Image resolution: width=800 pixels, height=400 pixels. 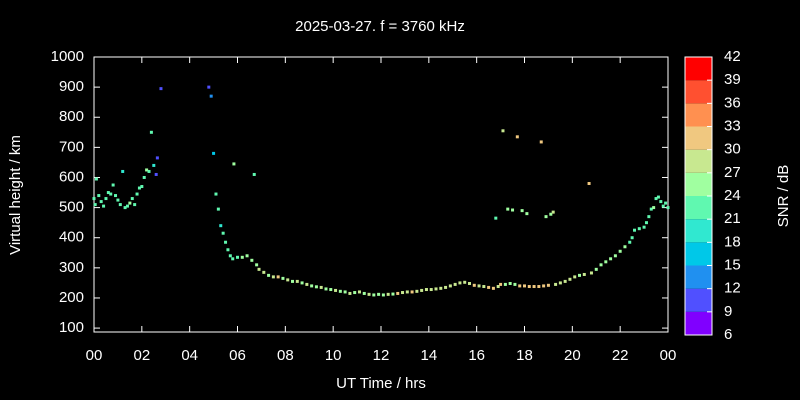 What do you see at coordinates (732, 241) in the screenshot?
I see `colorbar-tick-label: 18` at bounding box center [732, 241].